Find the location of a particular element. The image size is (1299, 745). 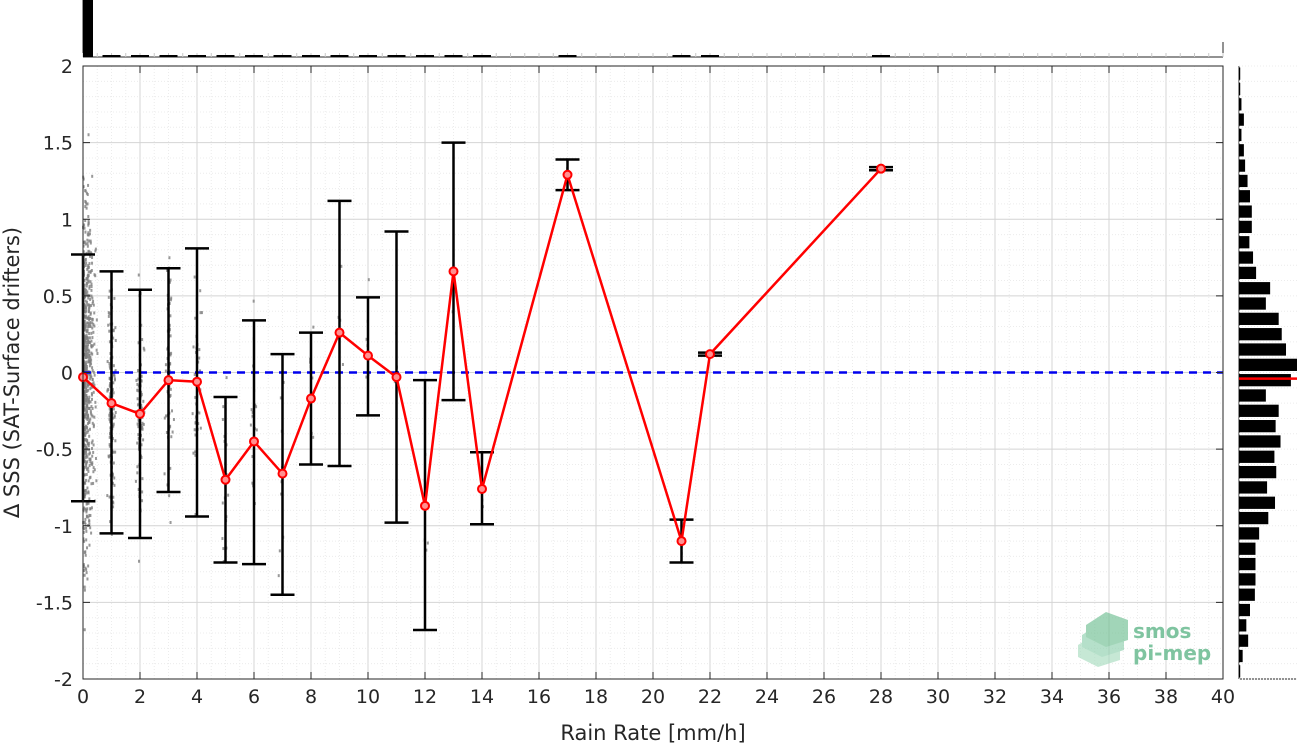

x-tick-label: 36 is located at coordinates (1109, 697).